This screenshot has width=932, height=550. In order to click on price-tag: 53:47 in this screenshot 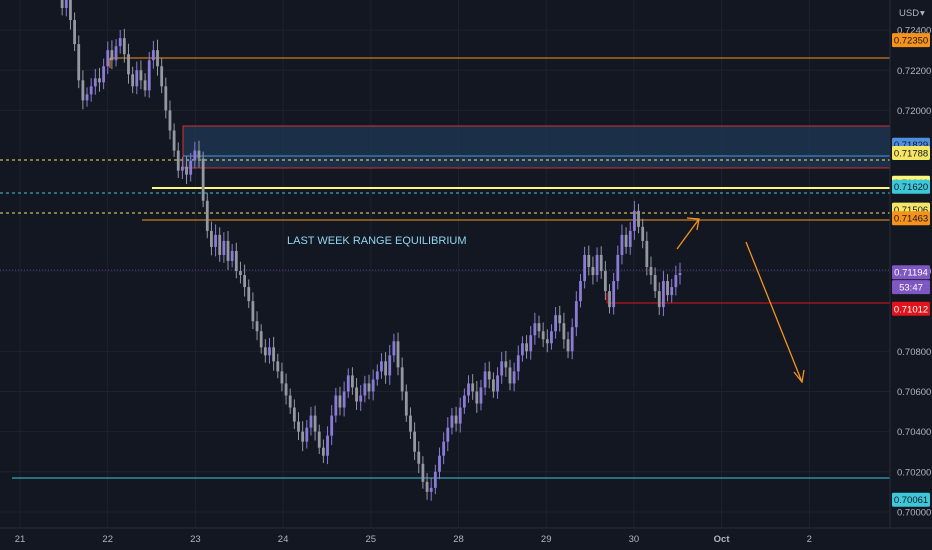, I will do `click(911, 287)`.